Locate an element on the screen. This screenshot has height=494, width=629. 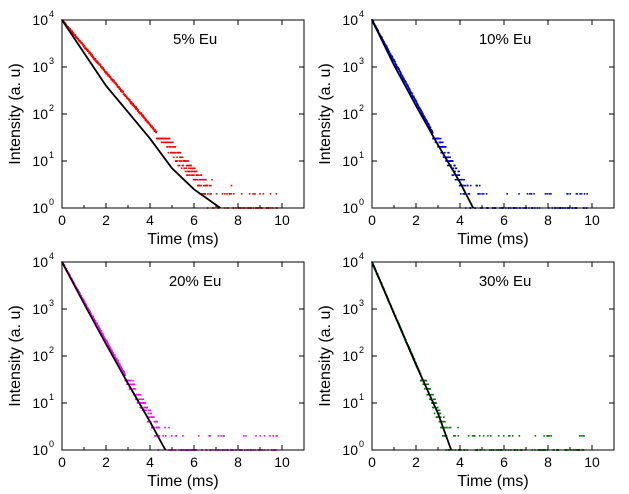
y-tick-exponent: 1 is located at coordinates (51, 397).